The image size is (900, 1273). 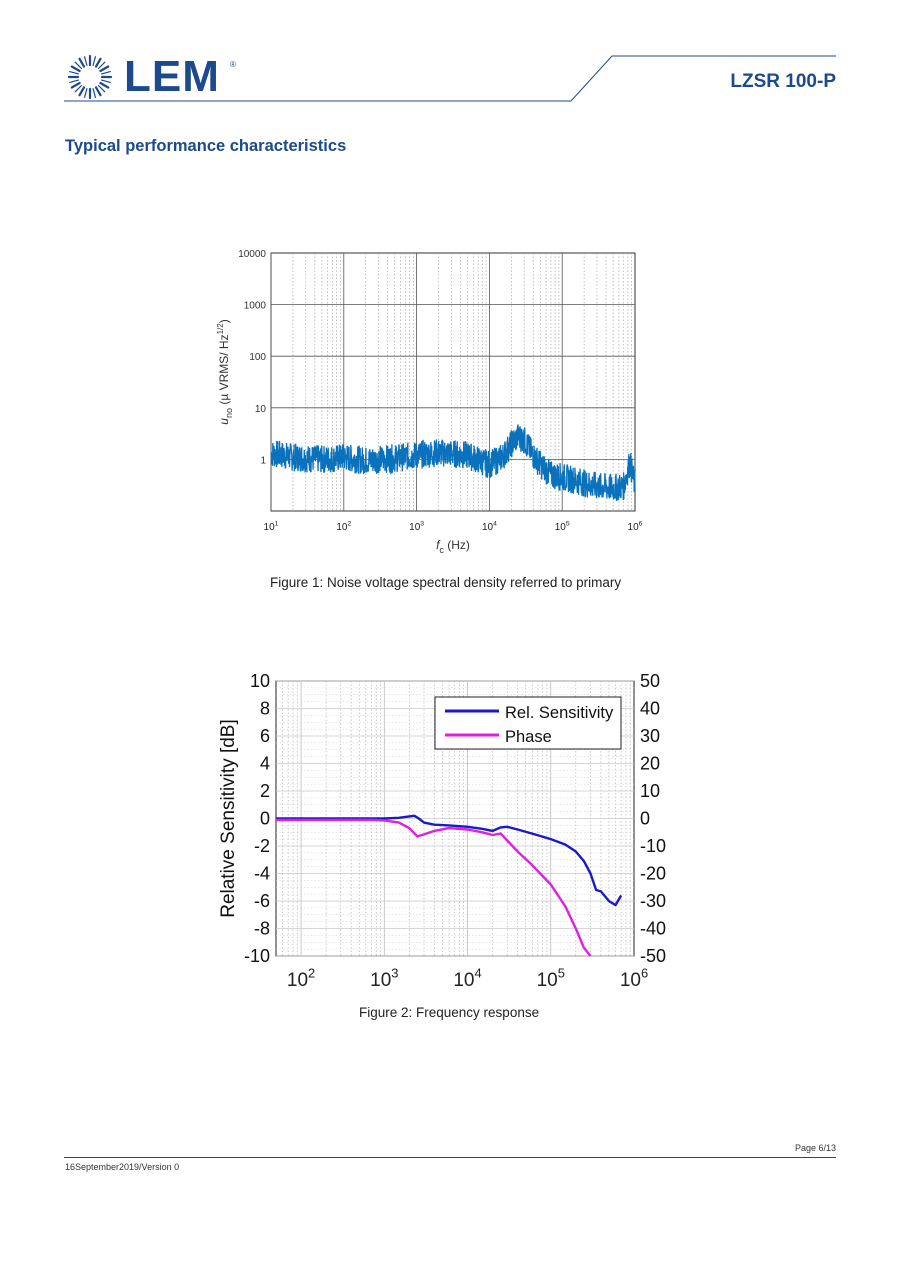 I want to click on y-tick-label: 8, so click(x=265, y=709).